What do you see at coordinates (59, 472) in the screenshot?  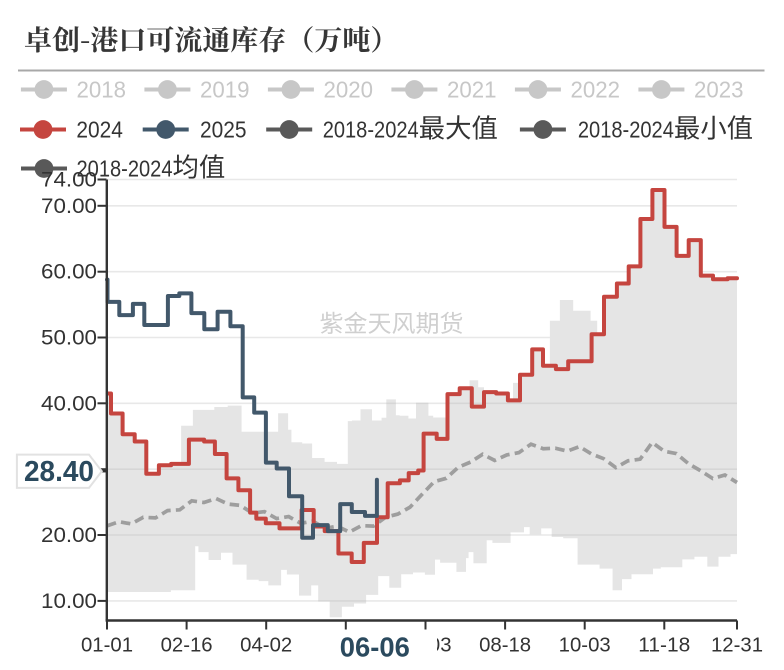 I see `svg-text: 28.40` at bounding box center [59, 472].